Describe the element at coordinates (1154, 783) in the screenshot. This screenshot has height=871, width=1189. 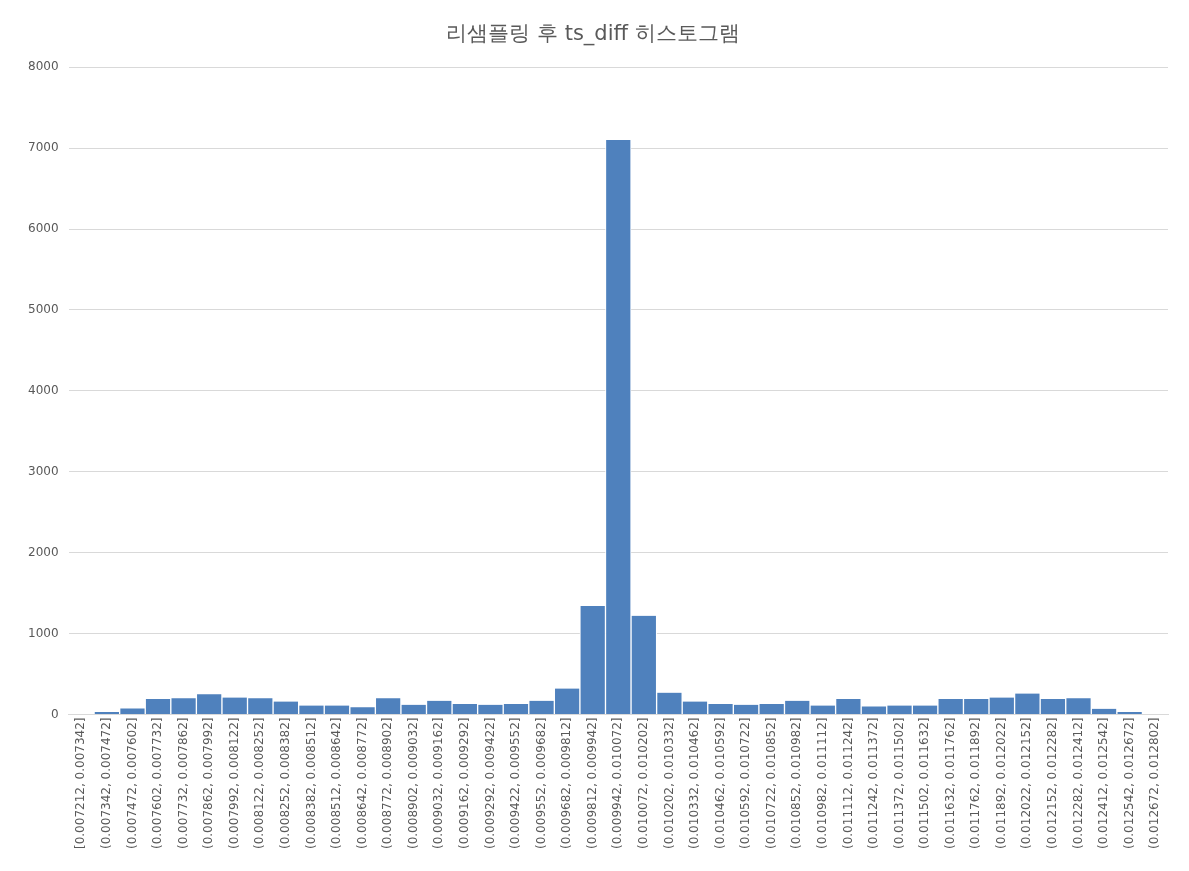
I see `x-tick-label: (0.012672, 0.012802]` at that location.